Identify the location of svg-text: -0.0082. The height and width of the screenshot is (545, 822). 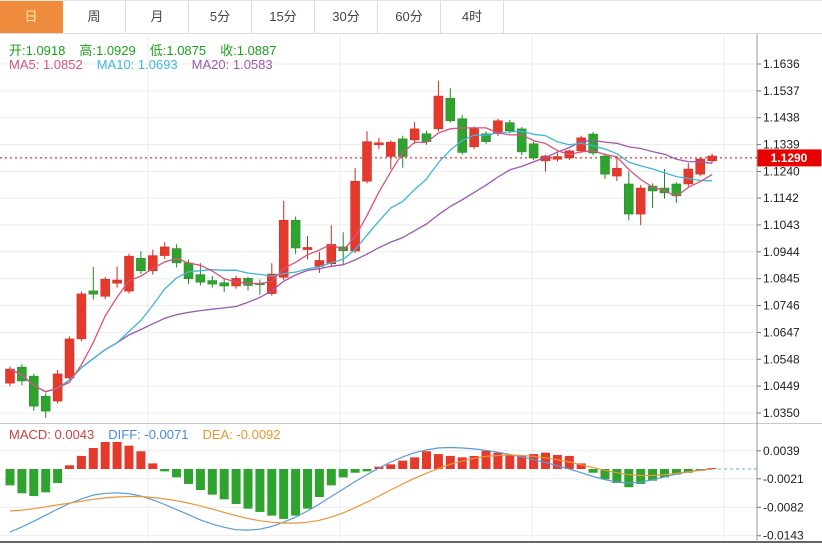
(783, 507).